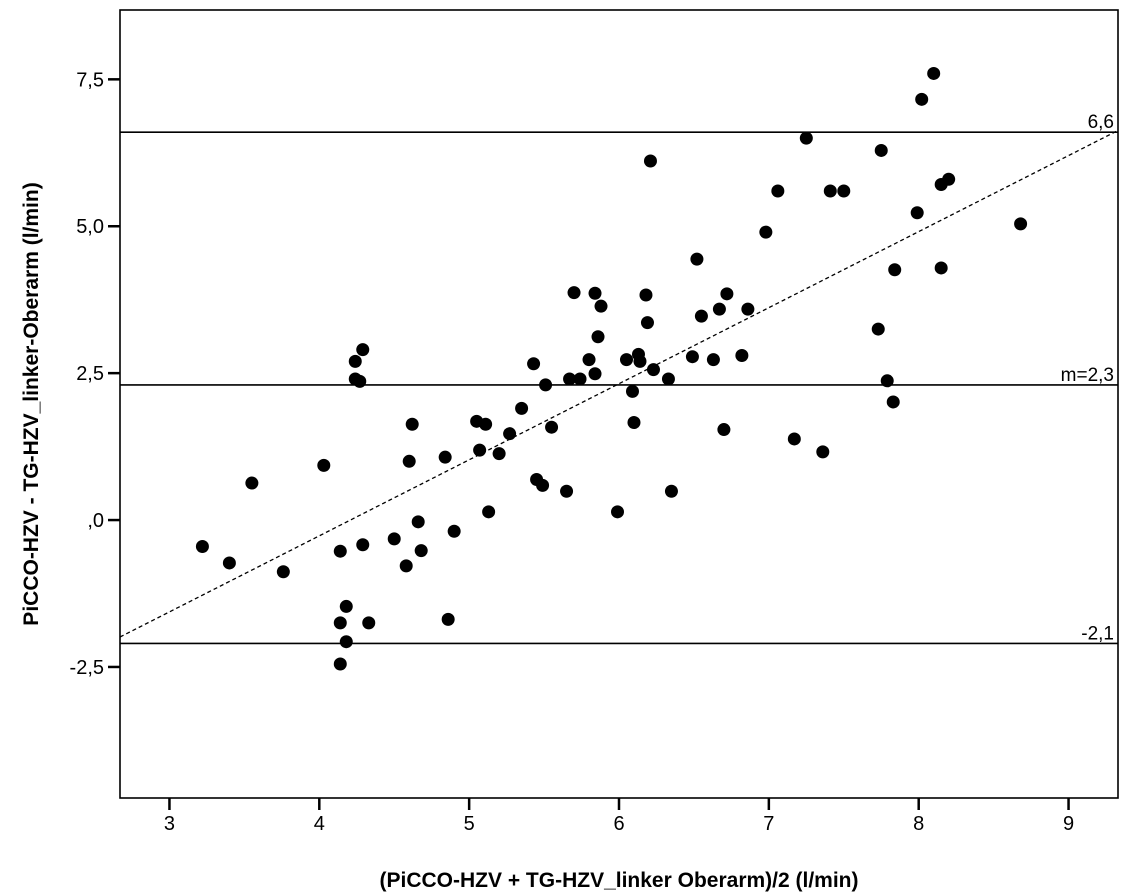 The height and width of the screenshot is (894, 1123). Describe the element at coordinates (169, 824) in the screenshot. I see `x-tick-label-0: 3` at that location.